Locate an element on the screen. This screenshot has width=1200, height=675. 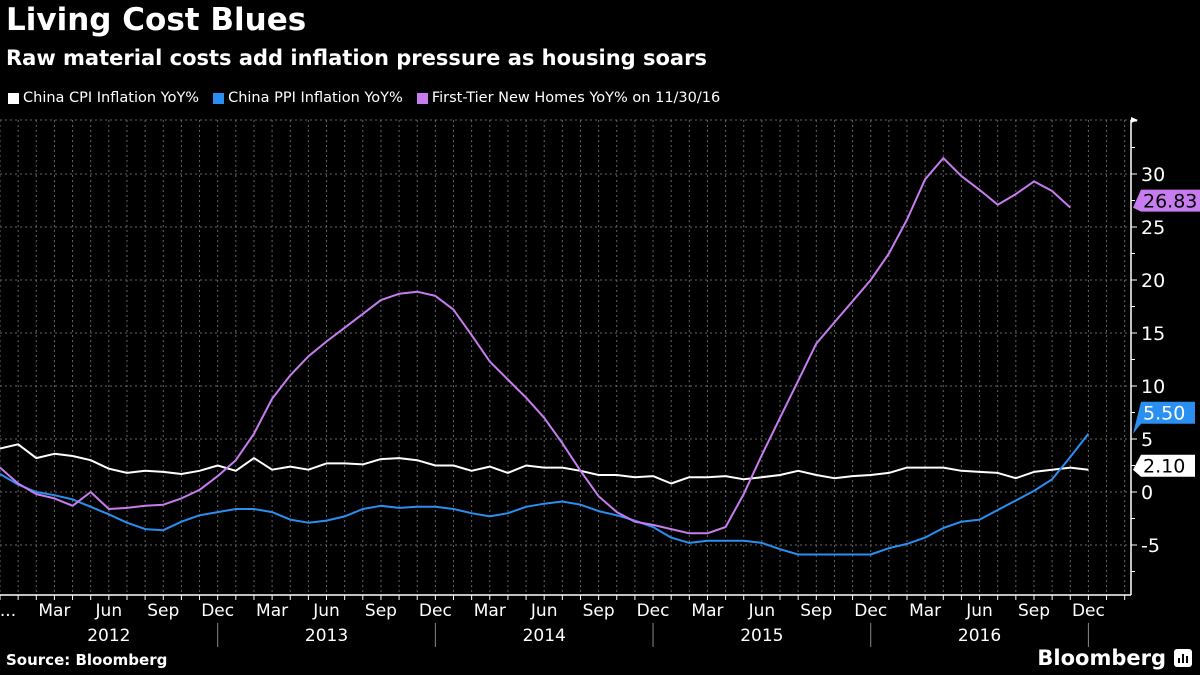
legend-swatch-homes is located at coordinates (422, 98).